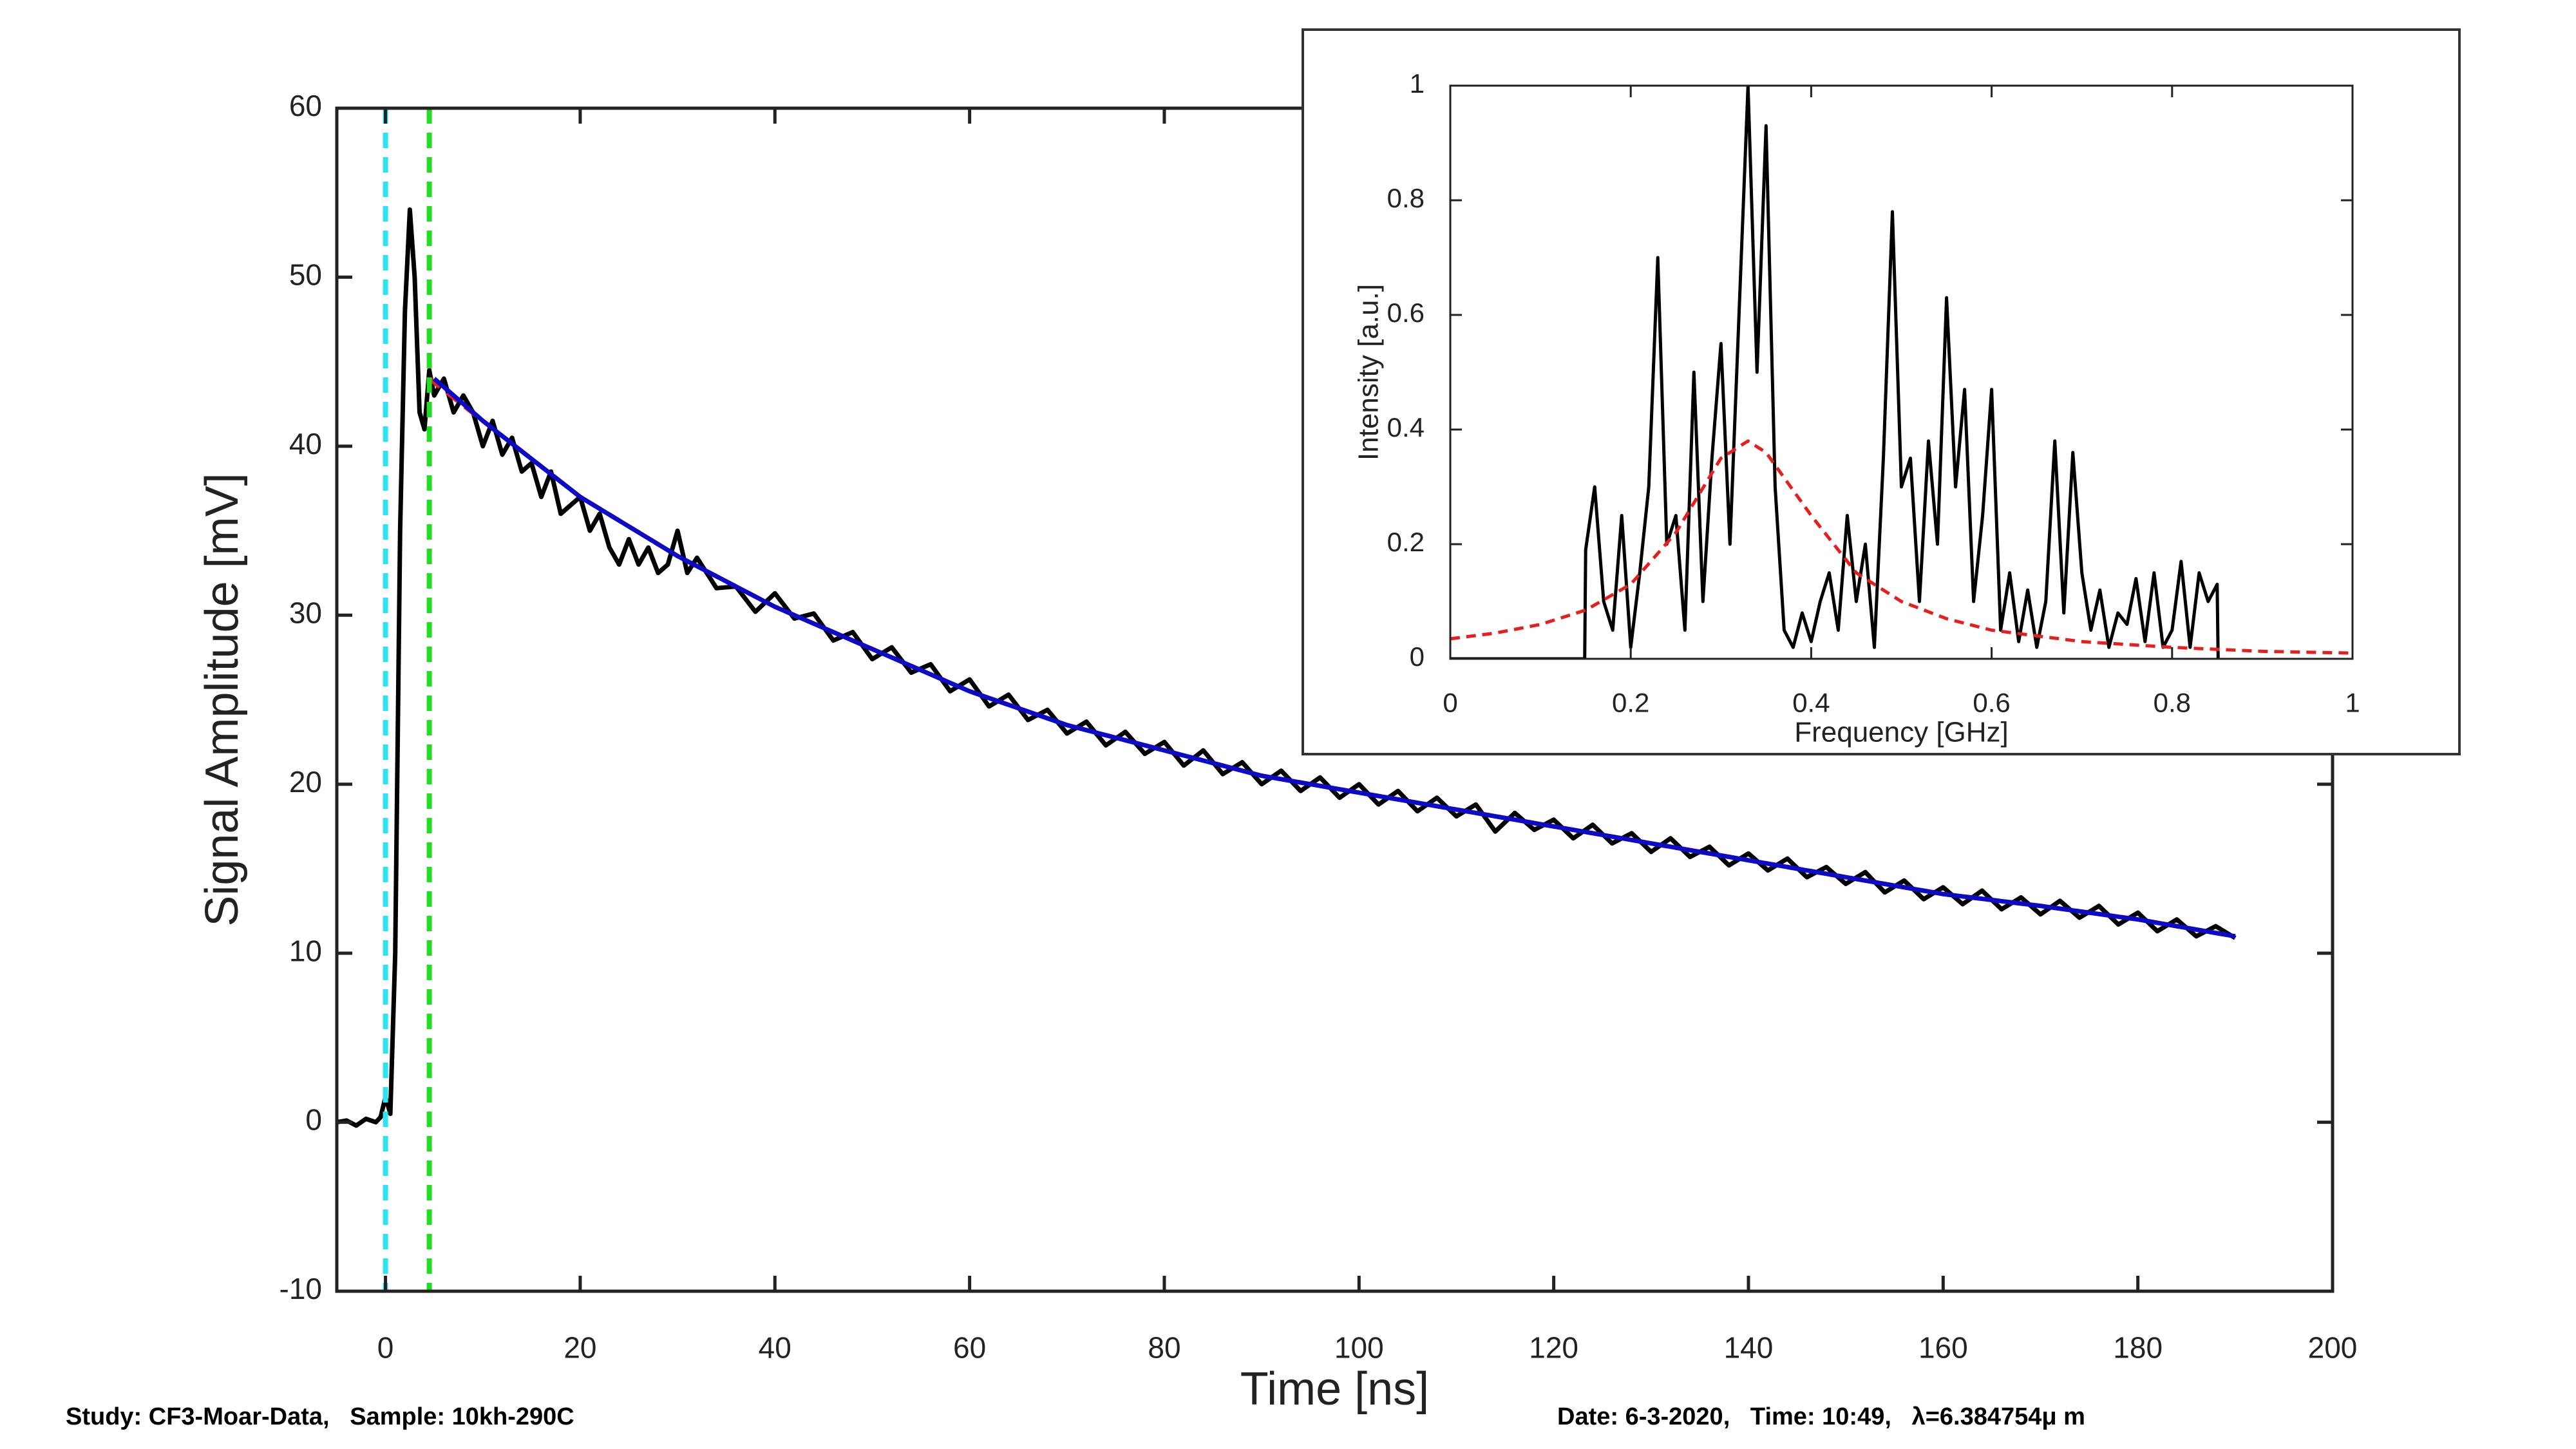  Describe the element at coordinates (1369, 372) in the screenshot. I see `y-axis-label: Intensity [a.u.]` at that location.